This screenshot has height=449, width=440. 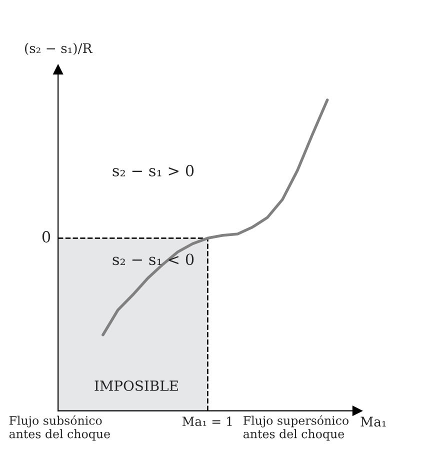 I want to click on y-axis-title: (s₂ − s₁)/R, so click(x=59, y=49).